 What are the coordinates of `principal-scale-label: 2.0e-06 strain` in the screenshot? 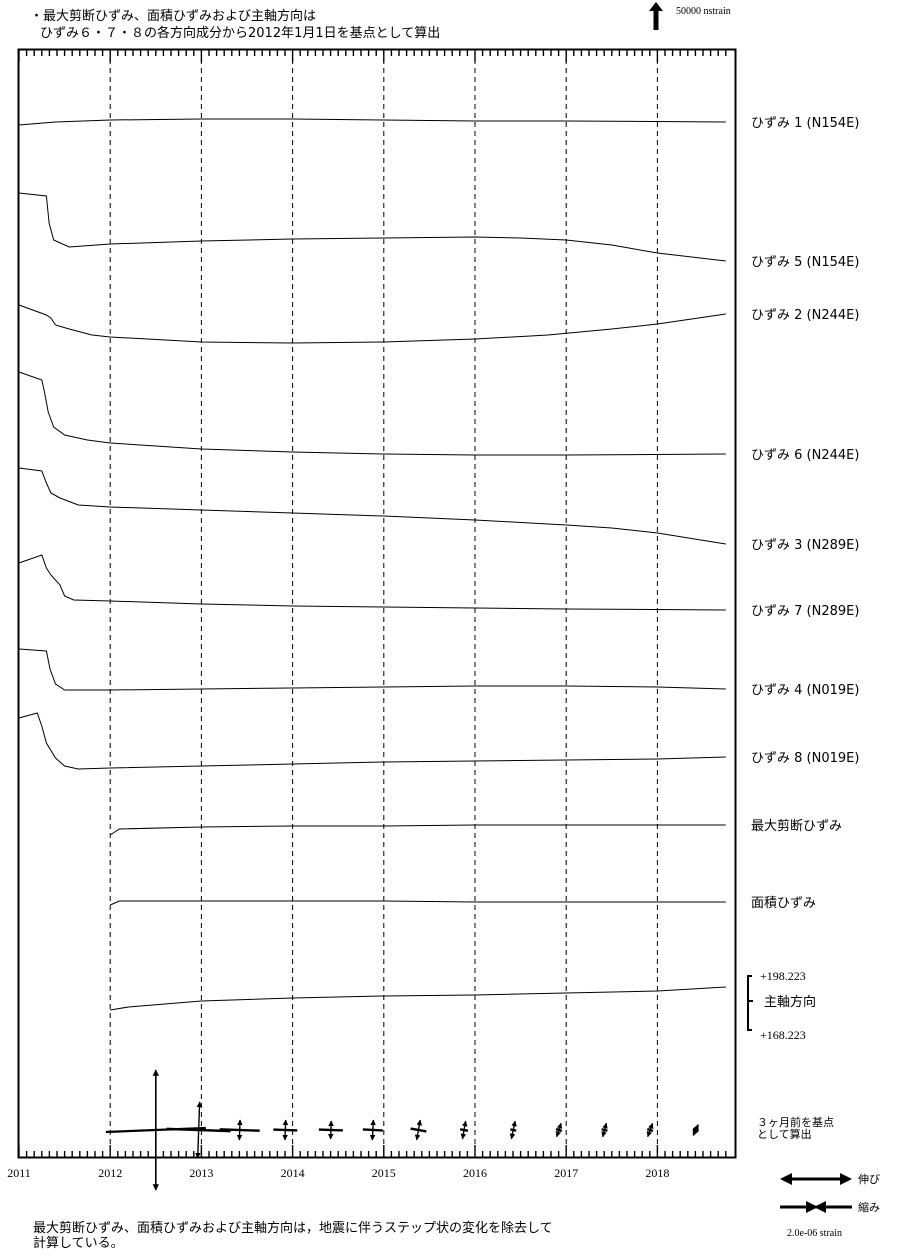 It's located at (814, 1233).